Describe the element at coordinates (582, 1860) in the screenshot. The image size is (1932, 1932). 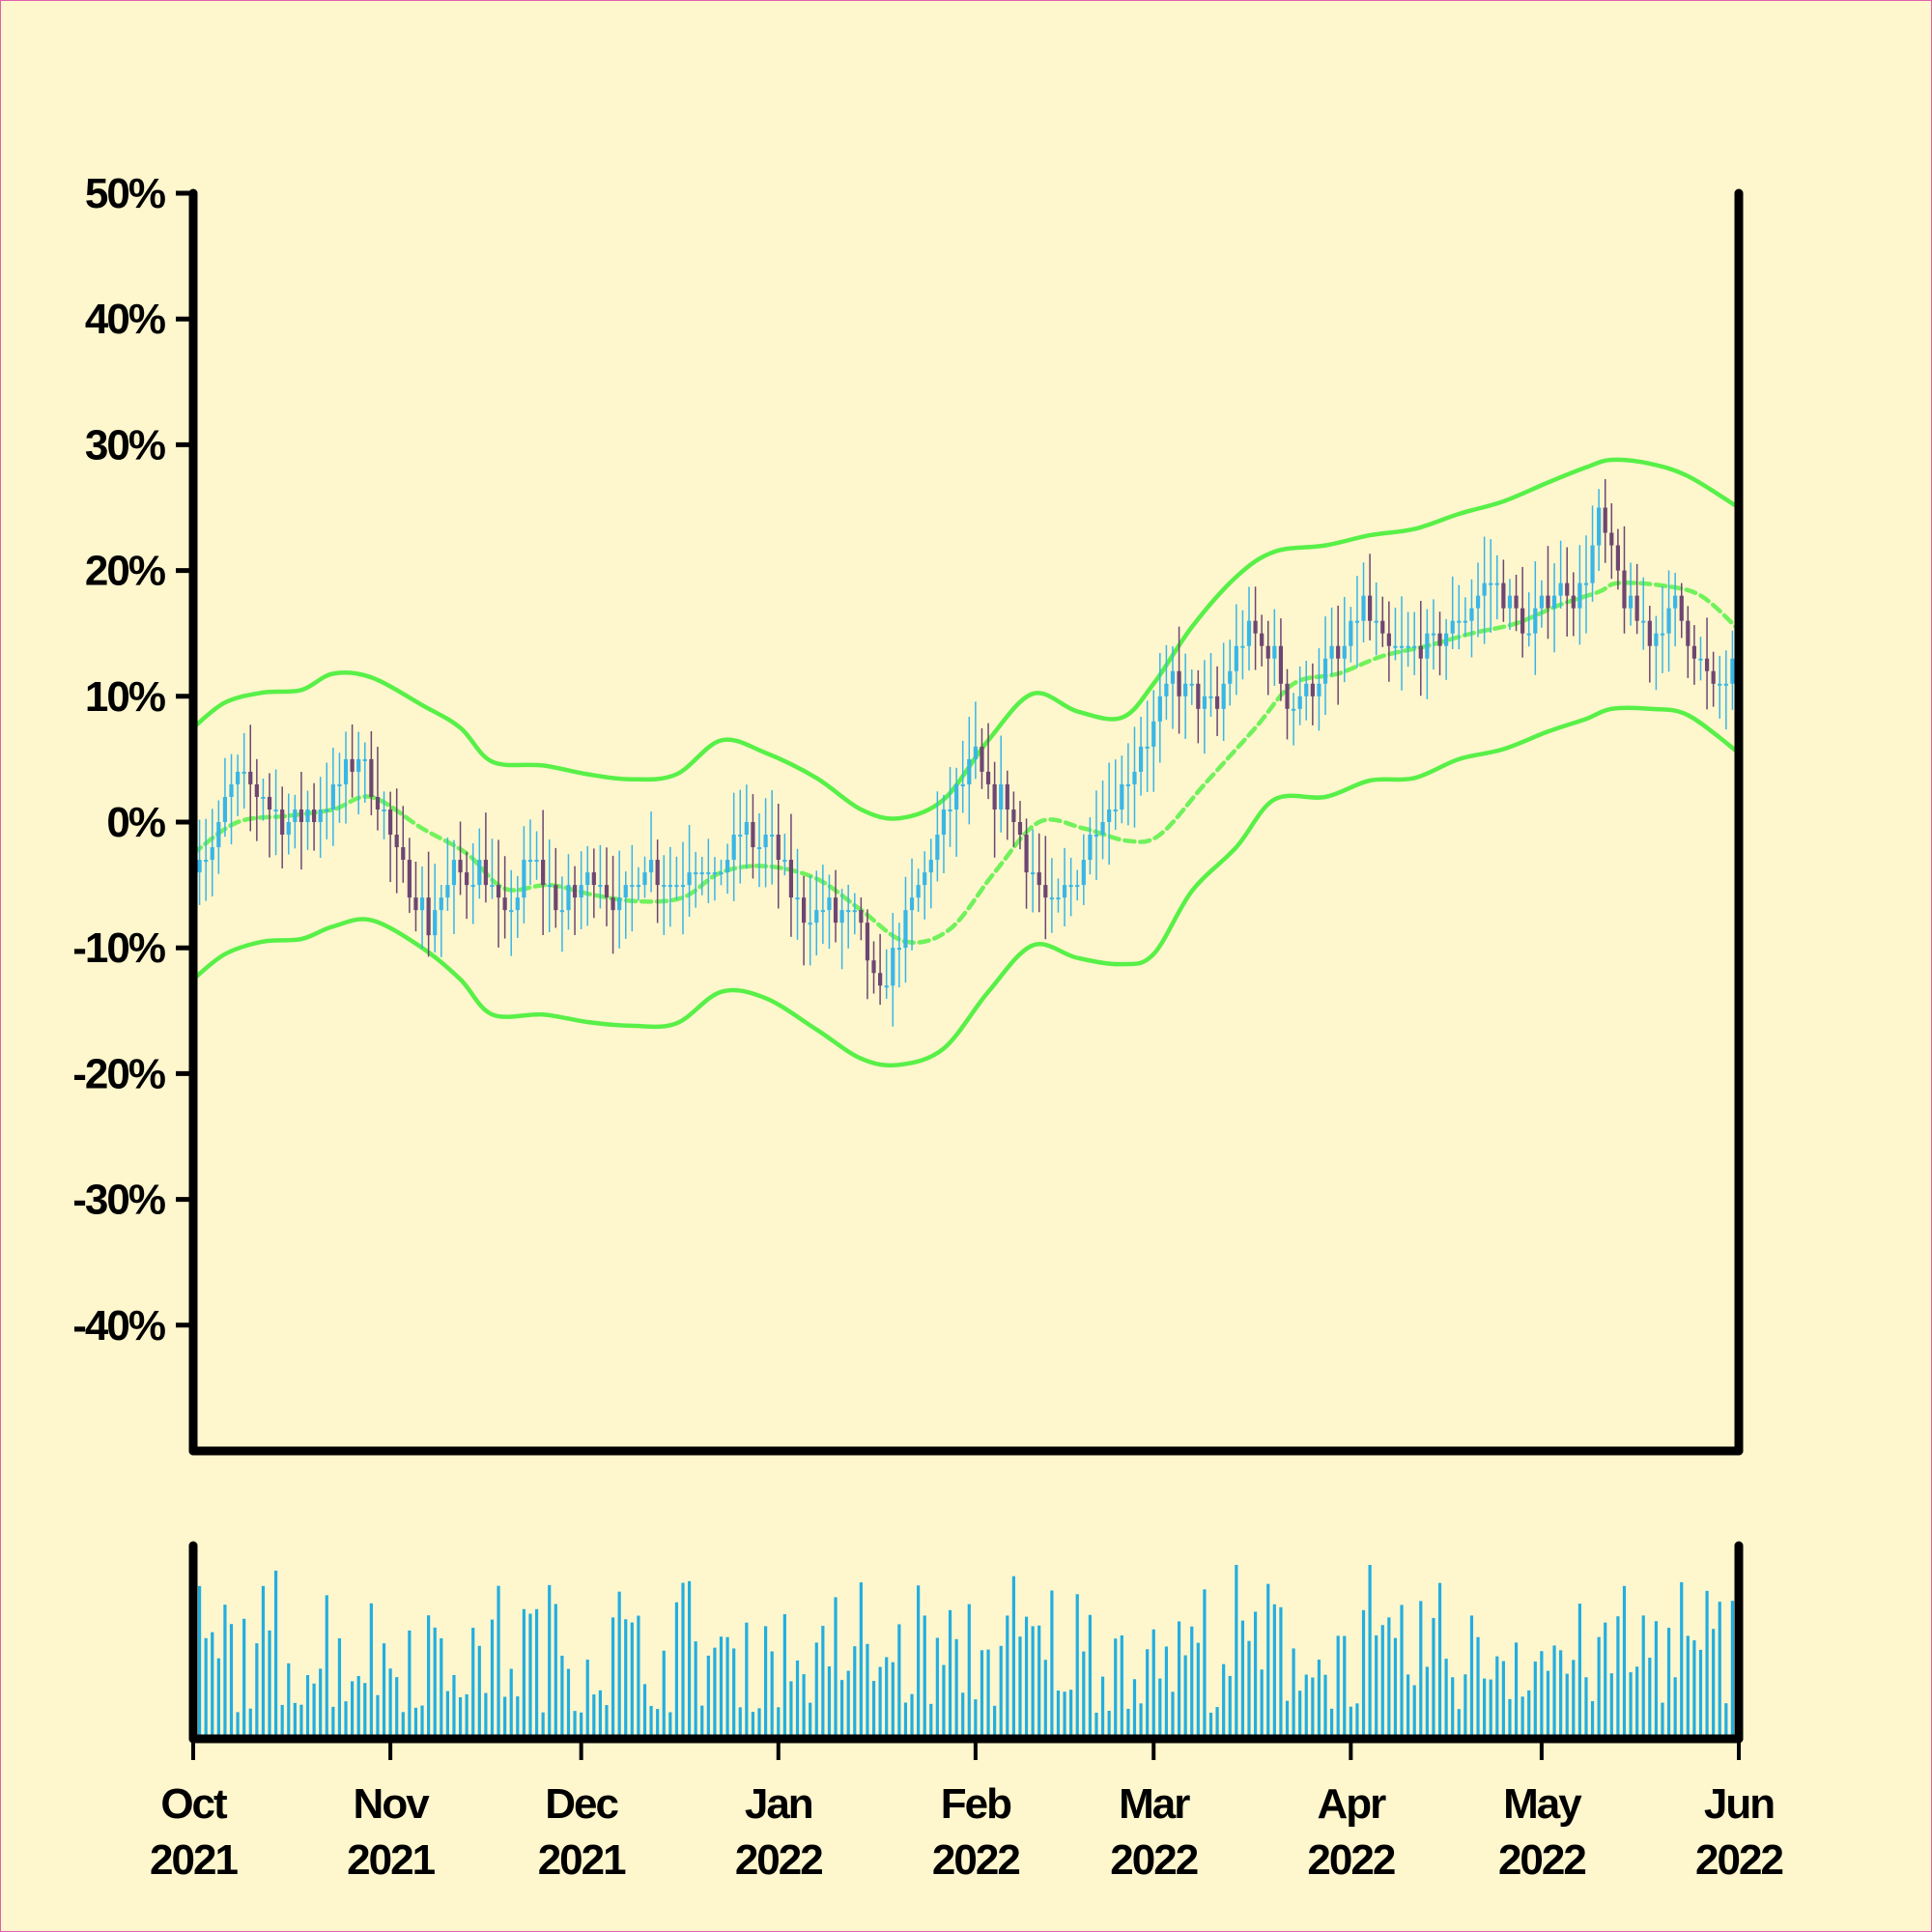
I see `x-tick-year: 2021` at that location.